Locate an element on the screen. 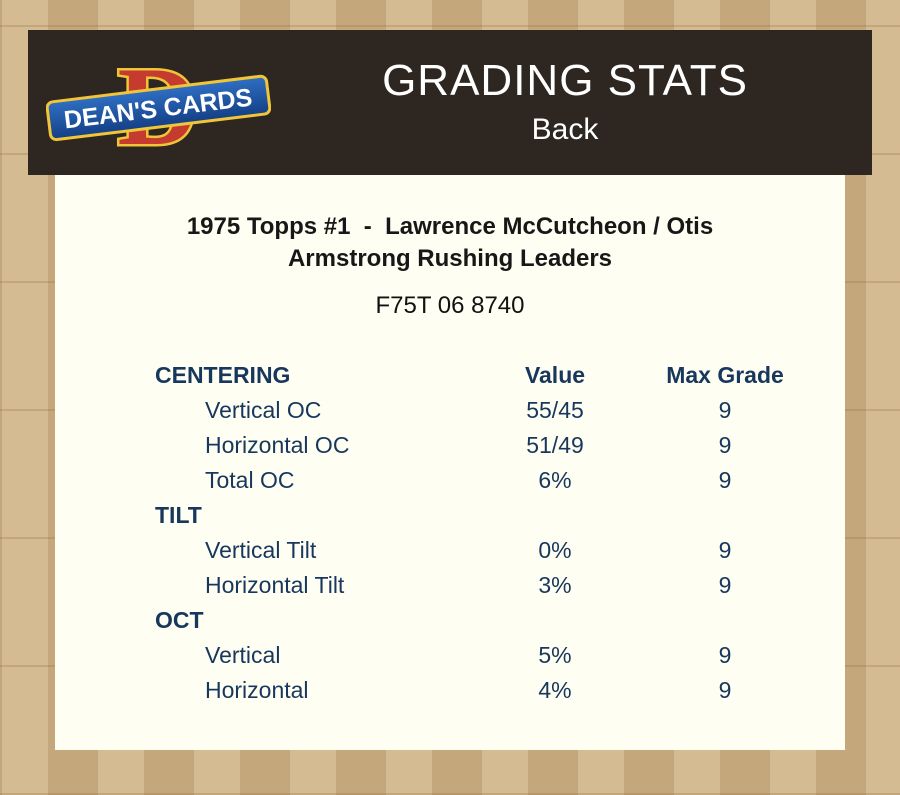 Image resolution: width=900 pixels, height=795 pixels. section-header-centering: CENTERING is located at coordinates (223, 374).